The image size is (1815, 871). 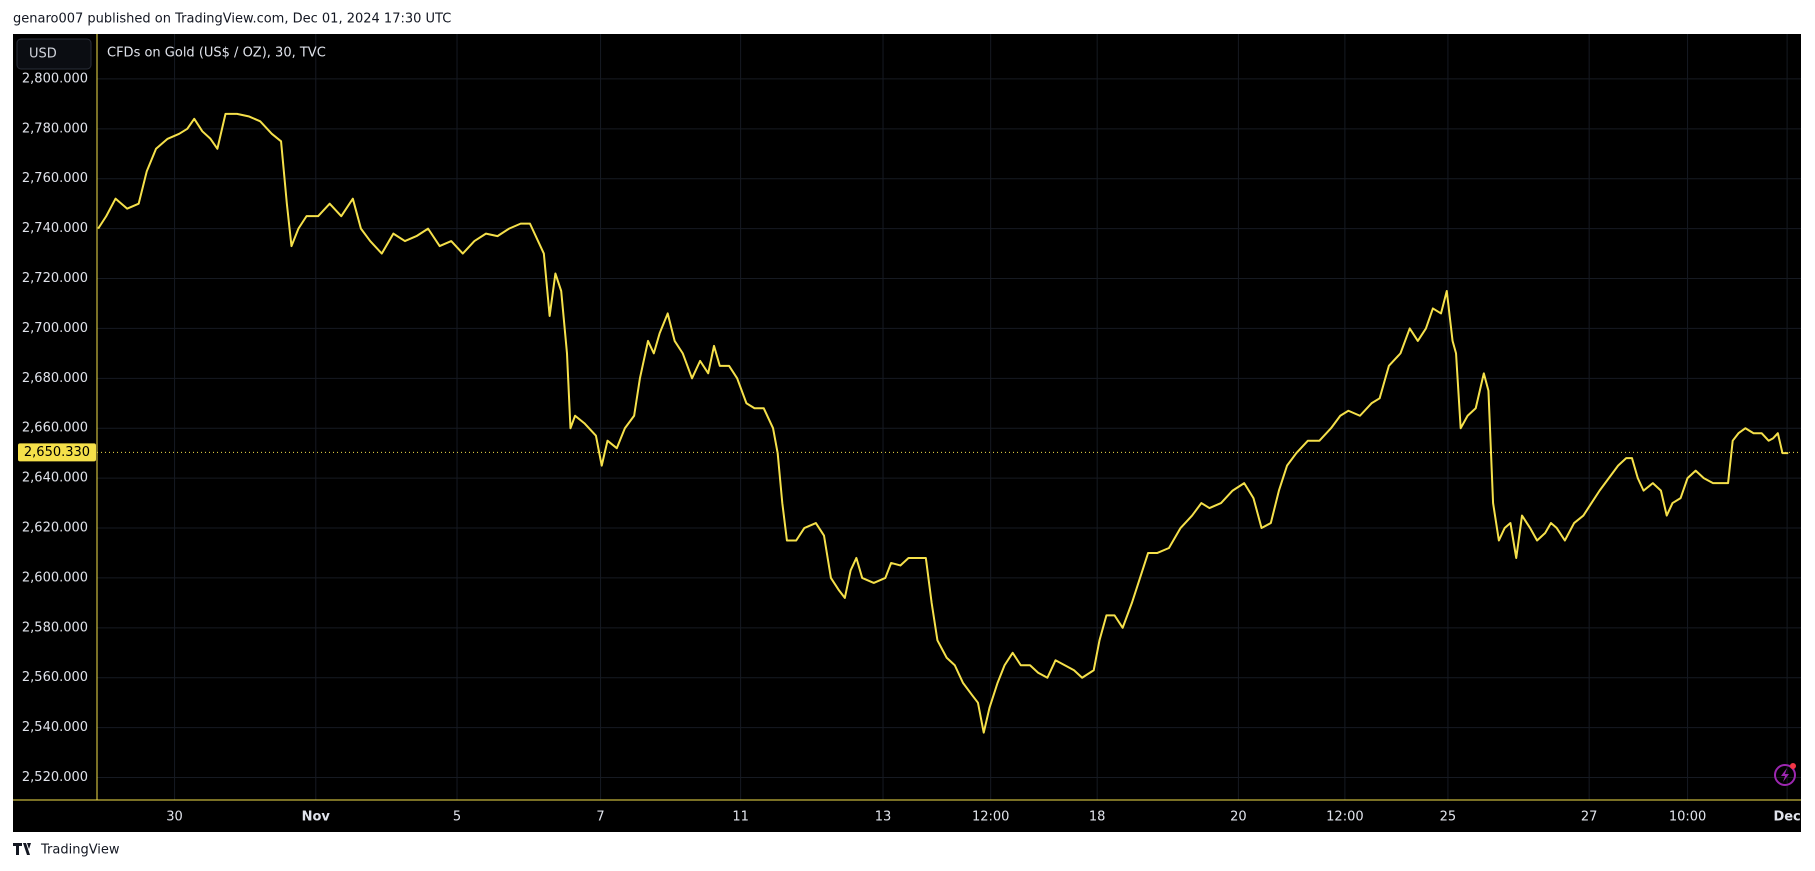 What do you see at coordinates (55, 727) in the screenshot?
I see `y-tick-label: 2,540.000` at bounding box center [55, 727].